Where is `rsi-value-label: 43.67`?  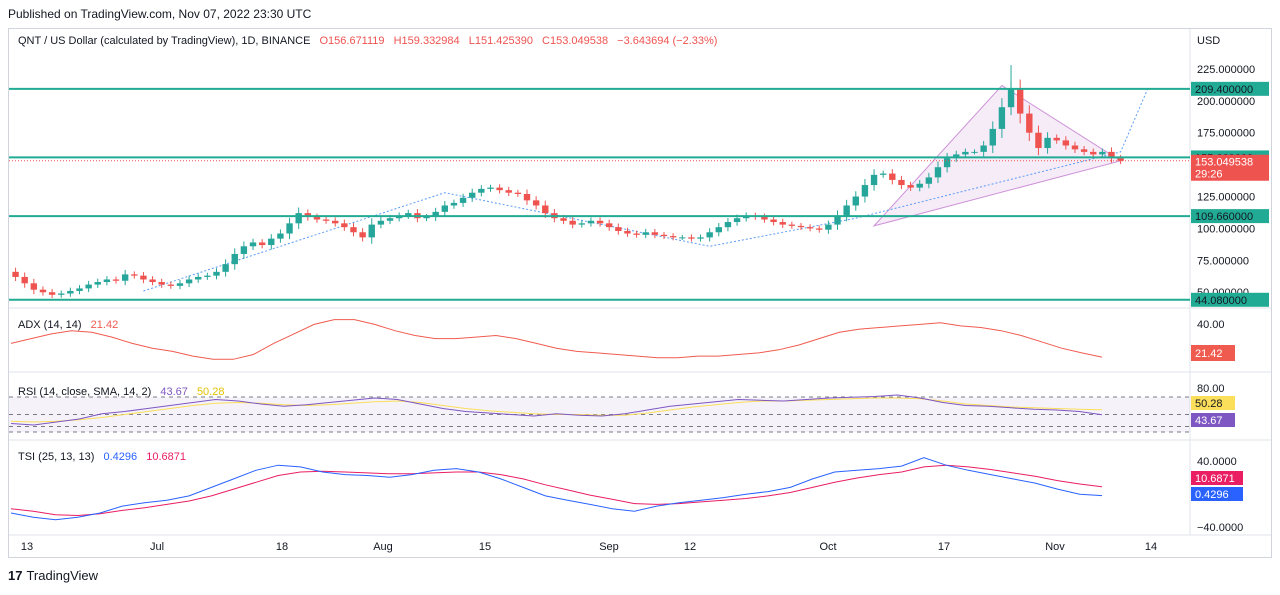
rsi-value-label: 43.67 is located at coordinates (1209, 421).